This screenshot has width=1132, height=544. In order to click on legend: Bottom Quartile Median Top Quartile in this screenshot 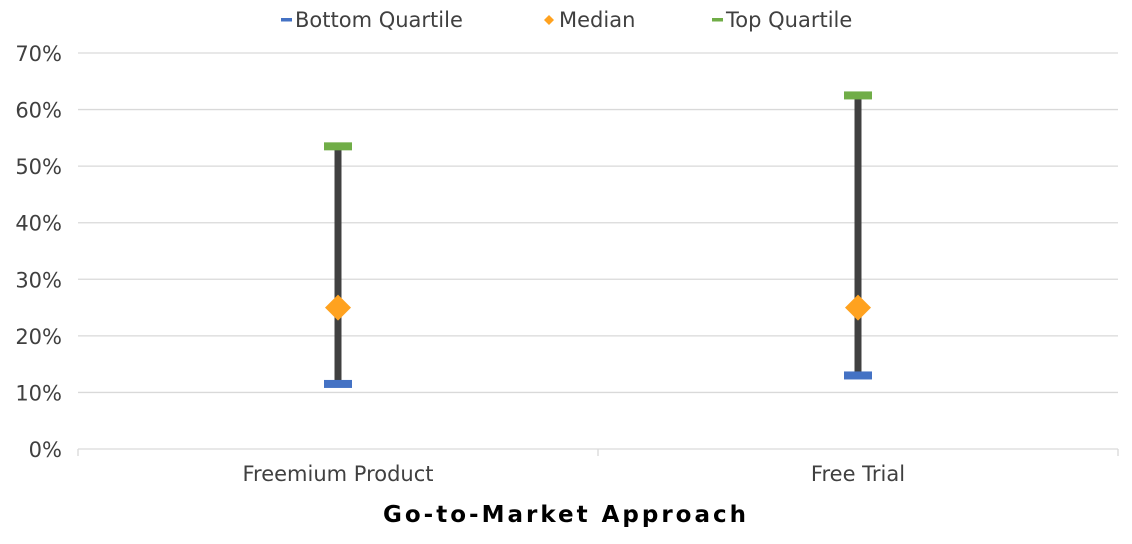, I will do `click(566, 20)`.